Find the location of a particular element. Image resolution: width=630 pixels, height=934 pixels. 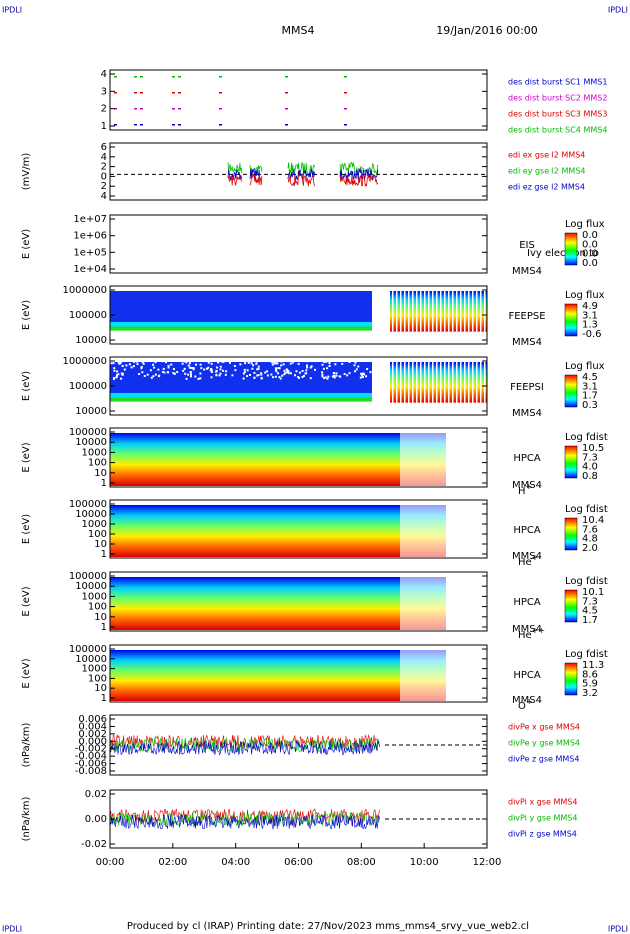

trace is located at coordinates (256, 179).